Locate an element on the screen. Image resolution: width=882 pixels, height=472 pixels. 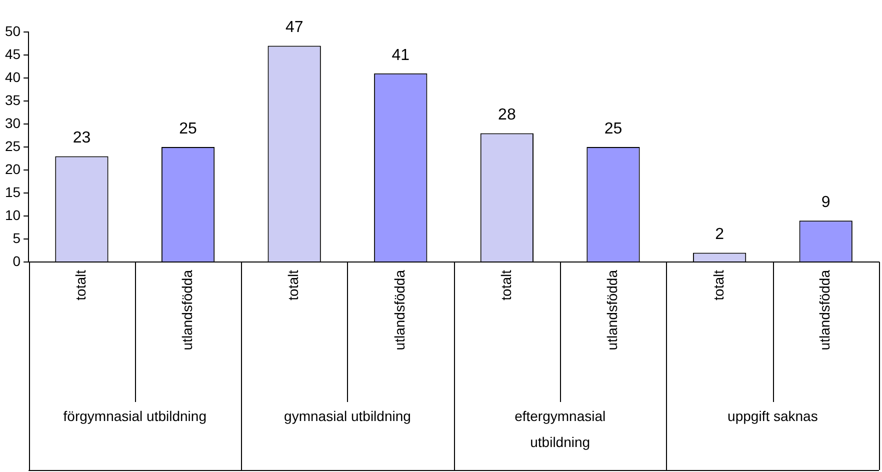
text: förgymnasial utbildning is located at coordinates (134, 416).